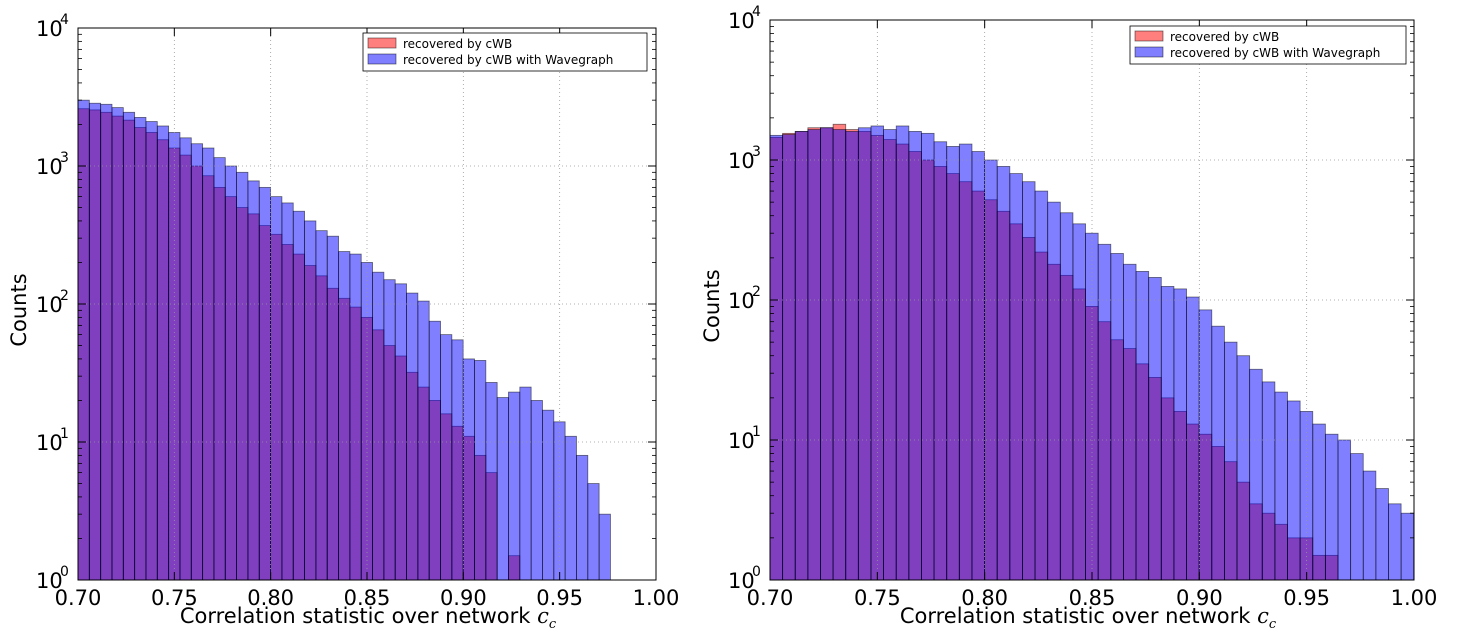 The width and height of the screenshot is (1462, 637). What do you see at coordinates (877, 598) in the screenshot?
I see `x-tick-label: 0.75` at bounding box center [877, 598].